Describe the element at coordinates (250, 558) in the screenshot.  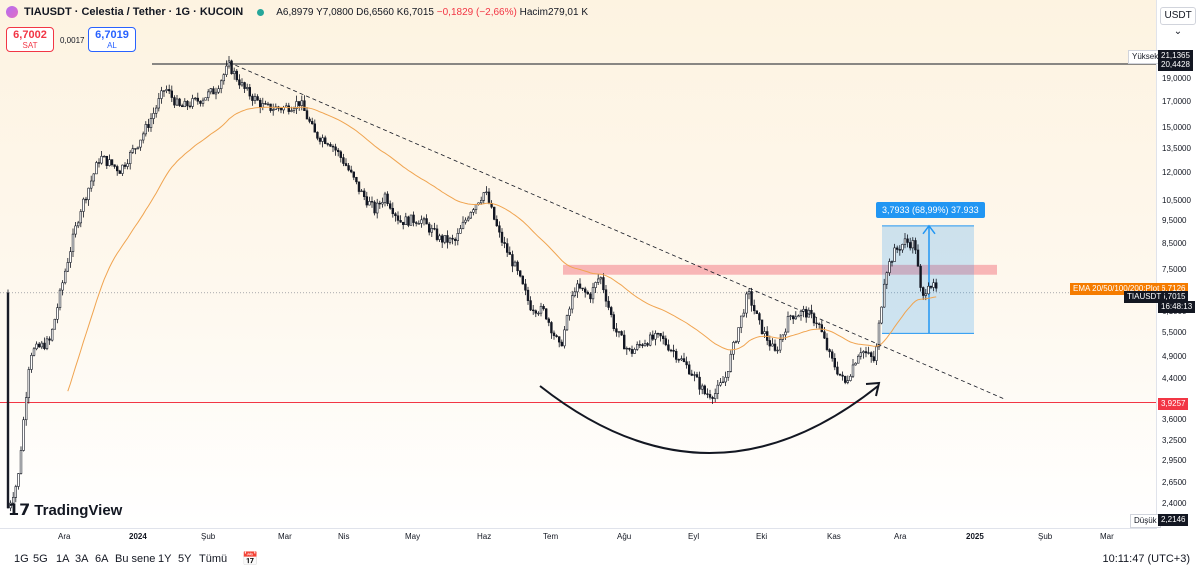
I see `date-range-icon: 📅` at that location.